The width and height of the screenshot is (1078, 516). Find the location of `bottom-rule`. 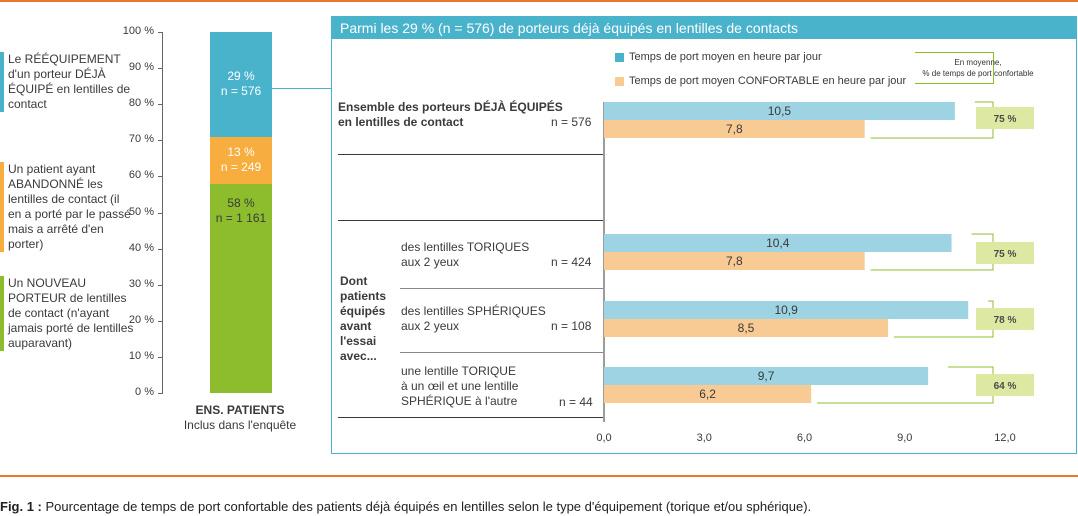

bottom-rule is located at coordinates (539, 476).